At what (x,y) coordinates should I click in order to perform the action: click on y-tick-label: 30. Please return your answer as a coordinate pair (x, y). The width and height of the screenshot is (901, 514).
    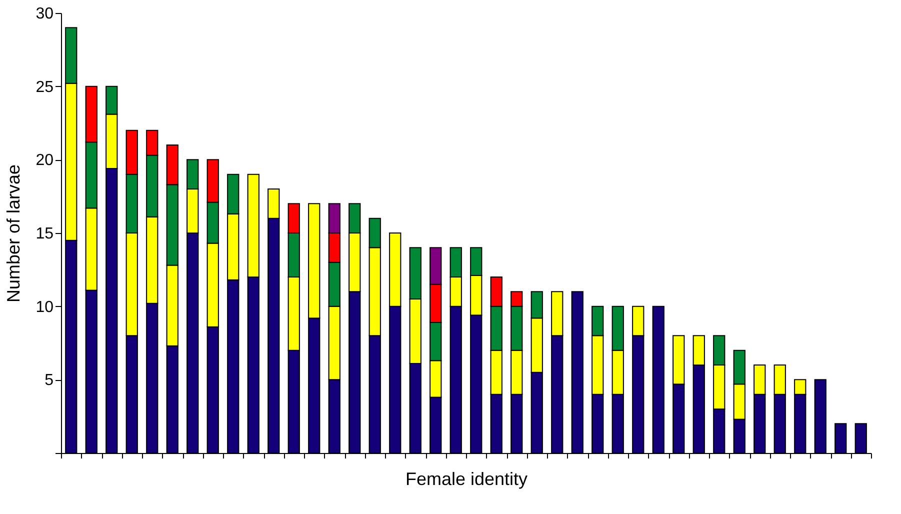
    Looking at the image, I should click on (45, 14).